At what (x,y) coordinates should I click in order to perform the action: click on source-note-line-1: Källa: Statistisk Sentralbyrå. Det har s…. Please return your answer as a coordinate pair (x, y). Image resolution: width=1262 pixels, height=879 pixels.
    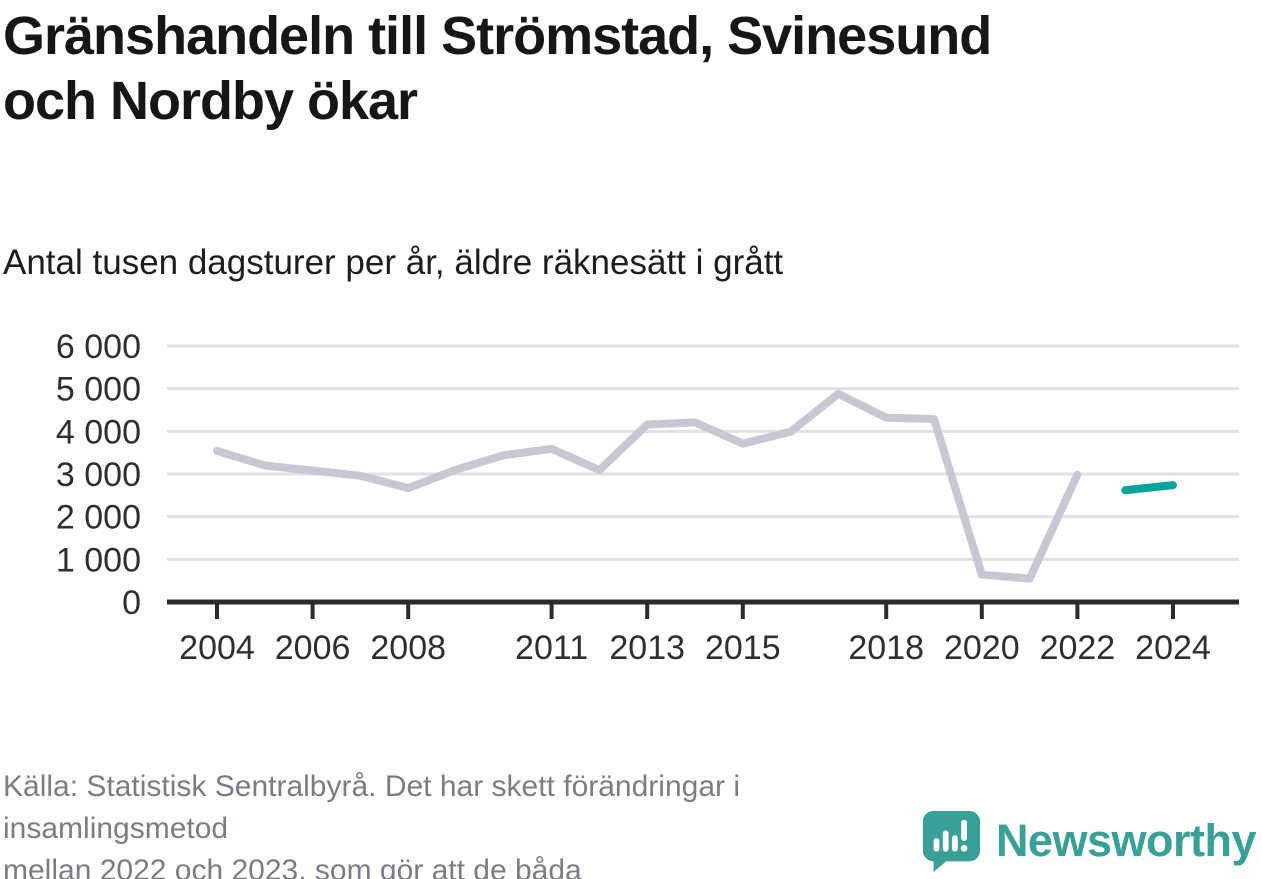
    Looking at the image, I should click on (371, 807).